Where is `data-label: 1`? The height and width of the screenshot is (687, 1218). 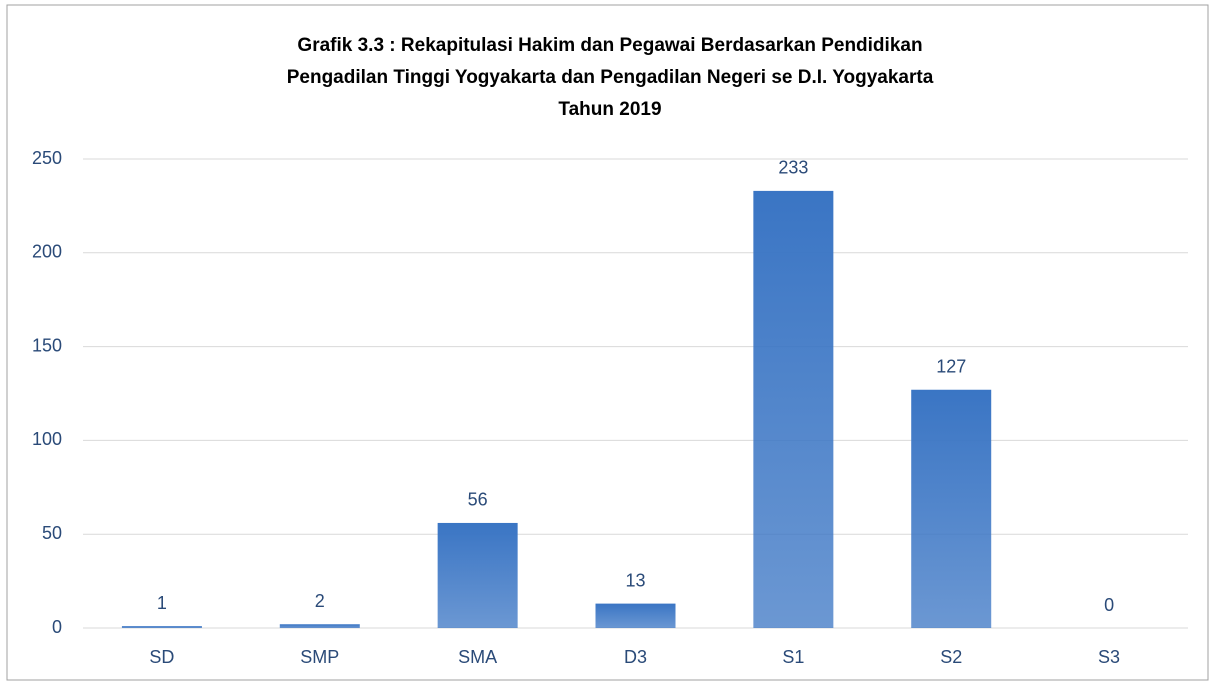 data-label: 1 is located at coordinates (162, 603).